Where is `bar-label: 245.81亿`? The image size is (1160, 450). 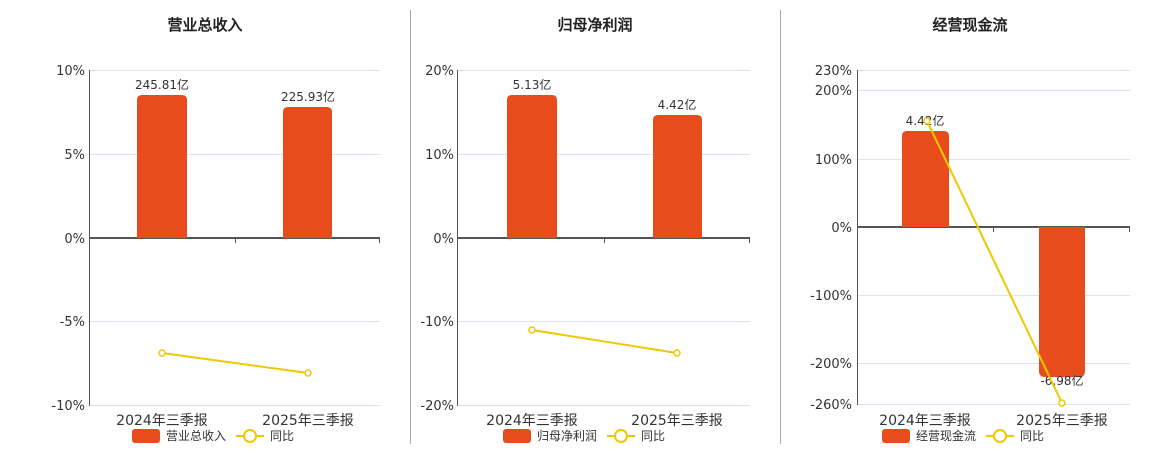
bar-label: 245.81亿 is located at coordinates (162, 84).